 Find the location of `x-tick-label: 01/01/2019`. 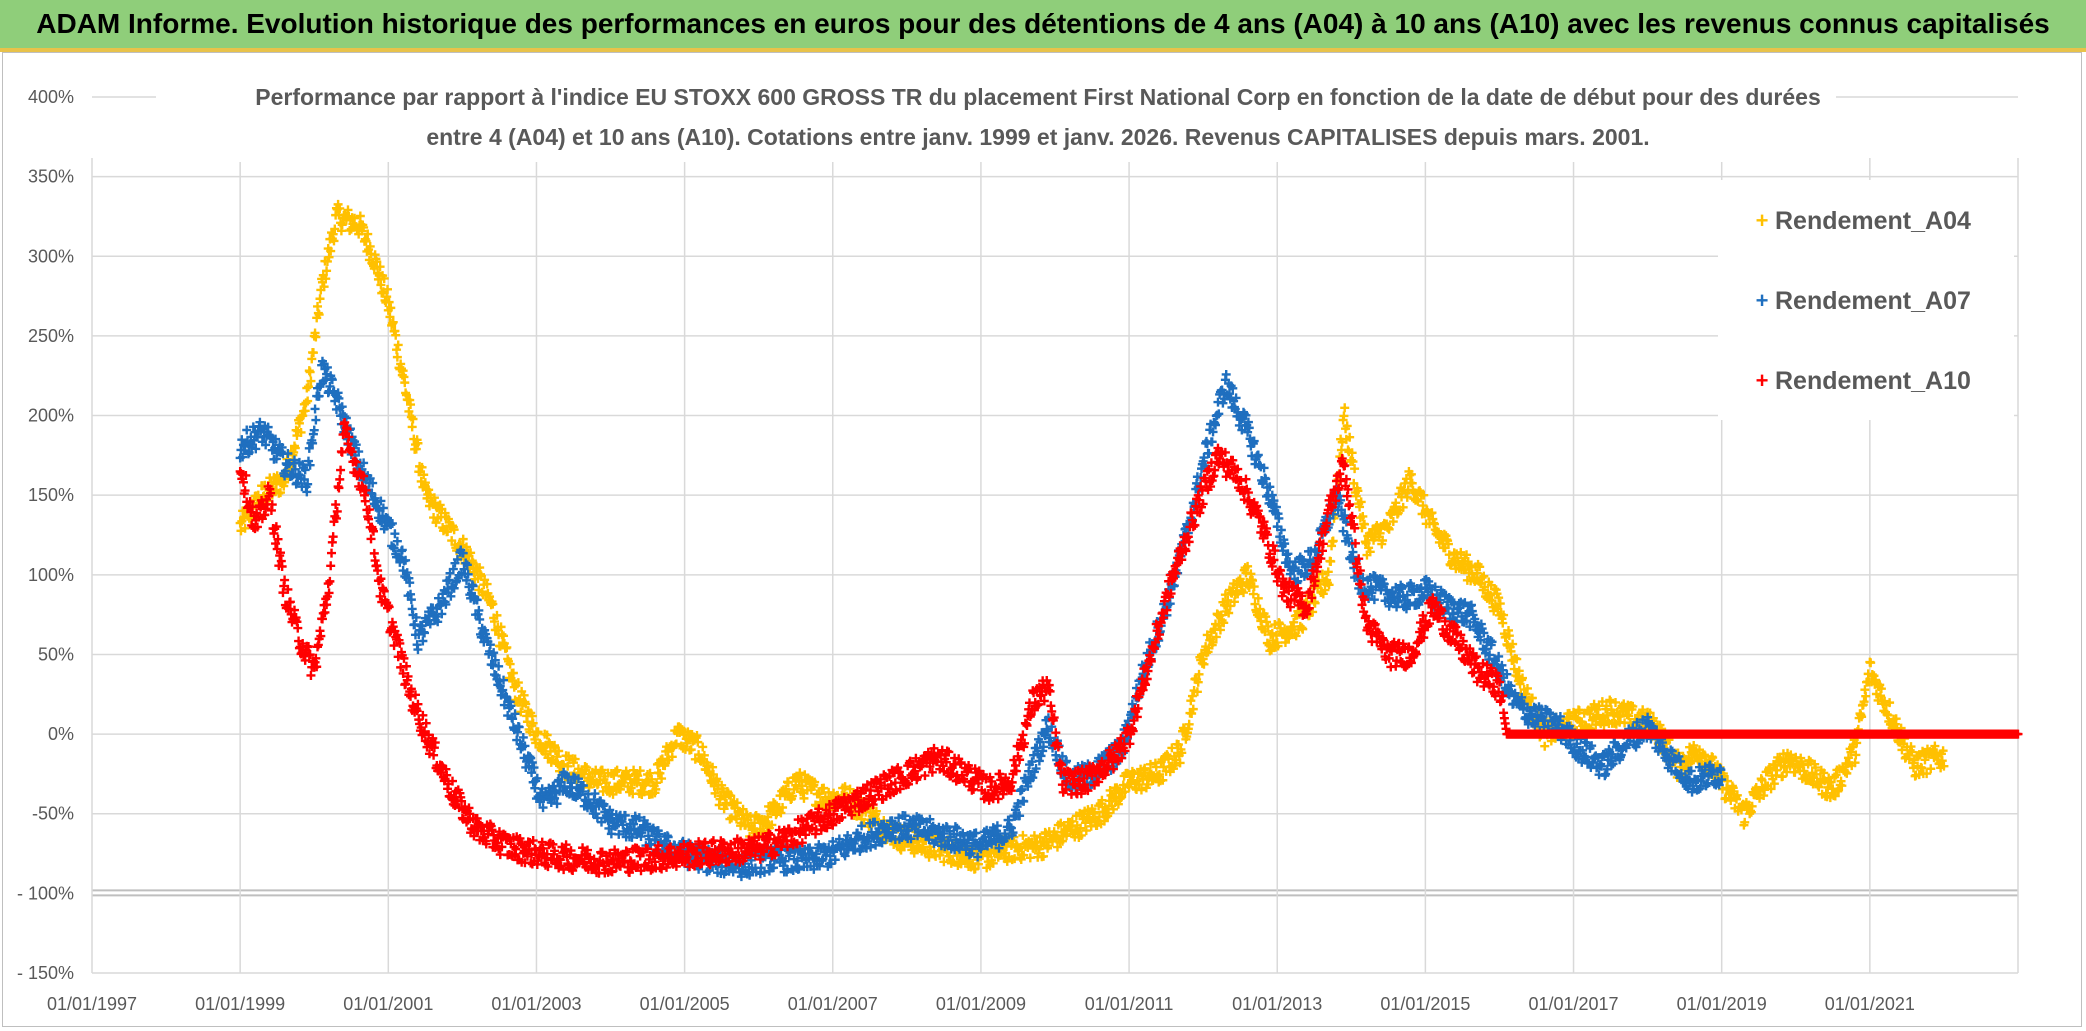

x-tick-label: 01/01/2019 is located at coordinates (1722, 1004).